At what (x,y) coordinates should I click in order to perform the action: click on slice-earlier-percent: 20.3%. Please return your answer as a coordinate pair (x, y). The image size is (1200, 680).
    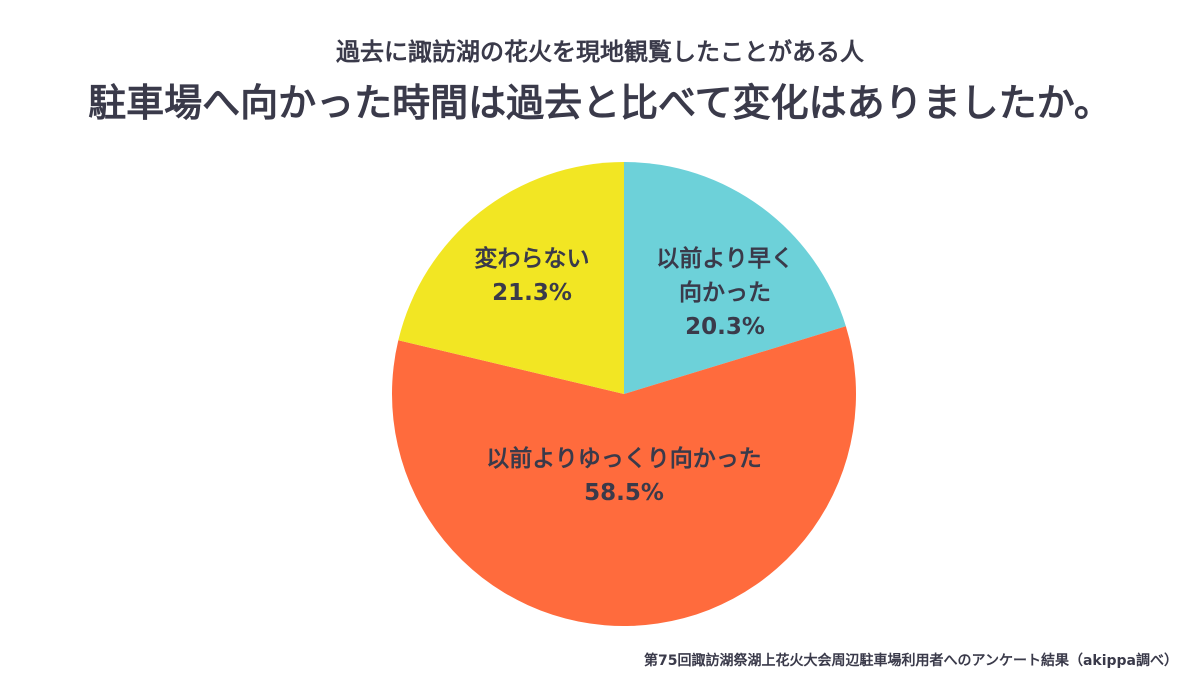
    Looking at the image, I should click on (725, 327).